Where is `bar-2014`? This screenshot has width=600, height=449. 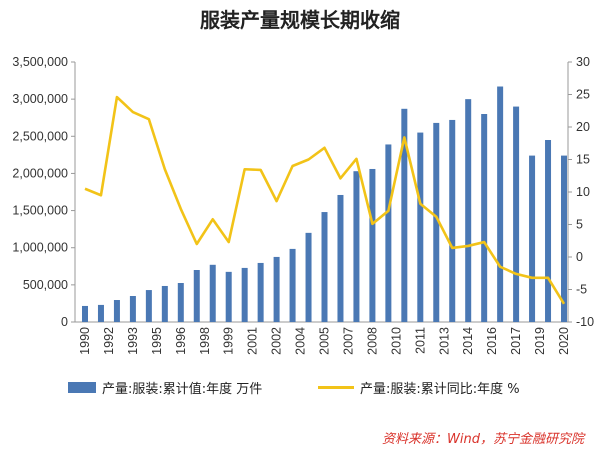 bar-2014 is located at coordinates (468, 211).